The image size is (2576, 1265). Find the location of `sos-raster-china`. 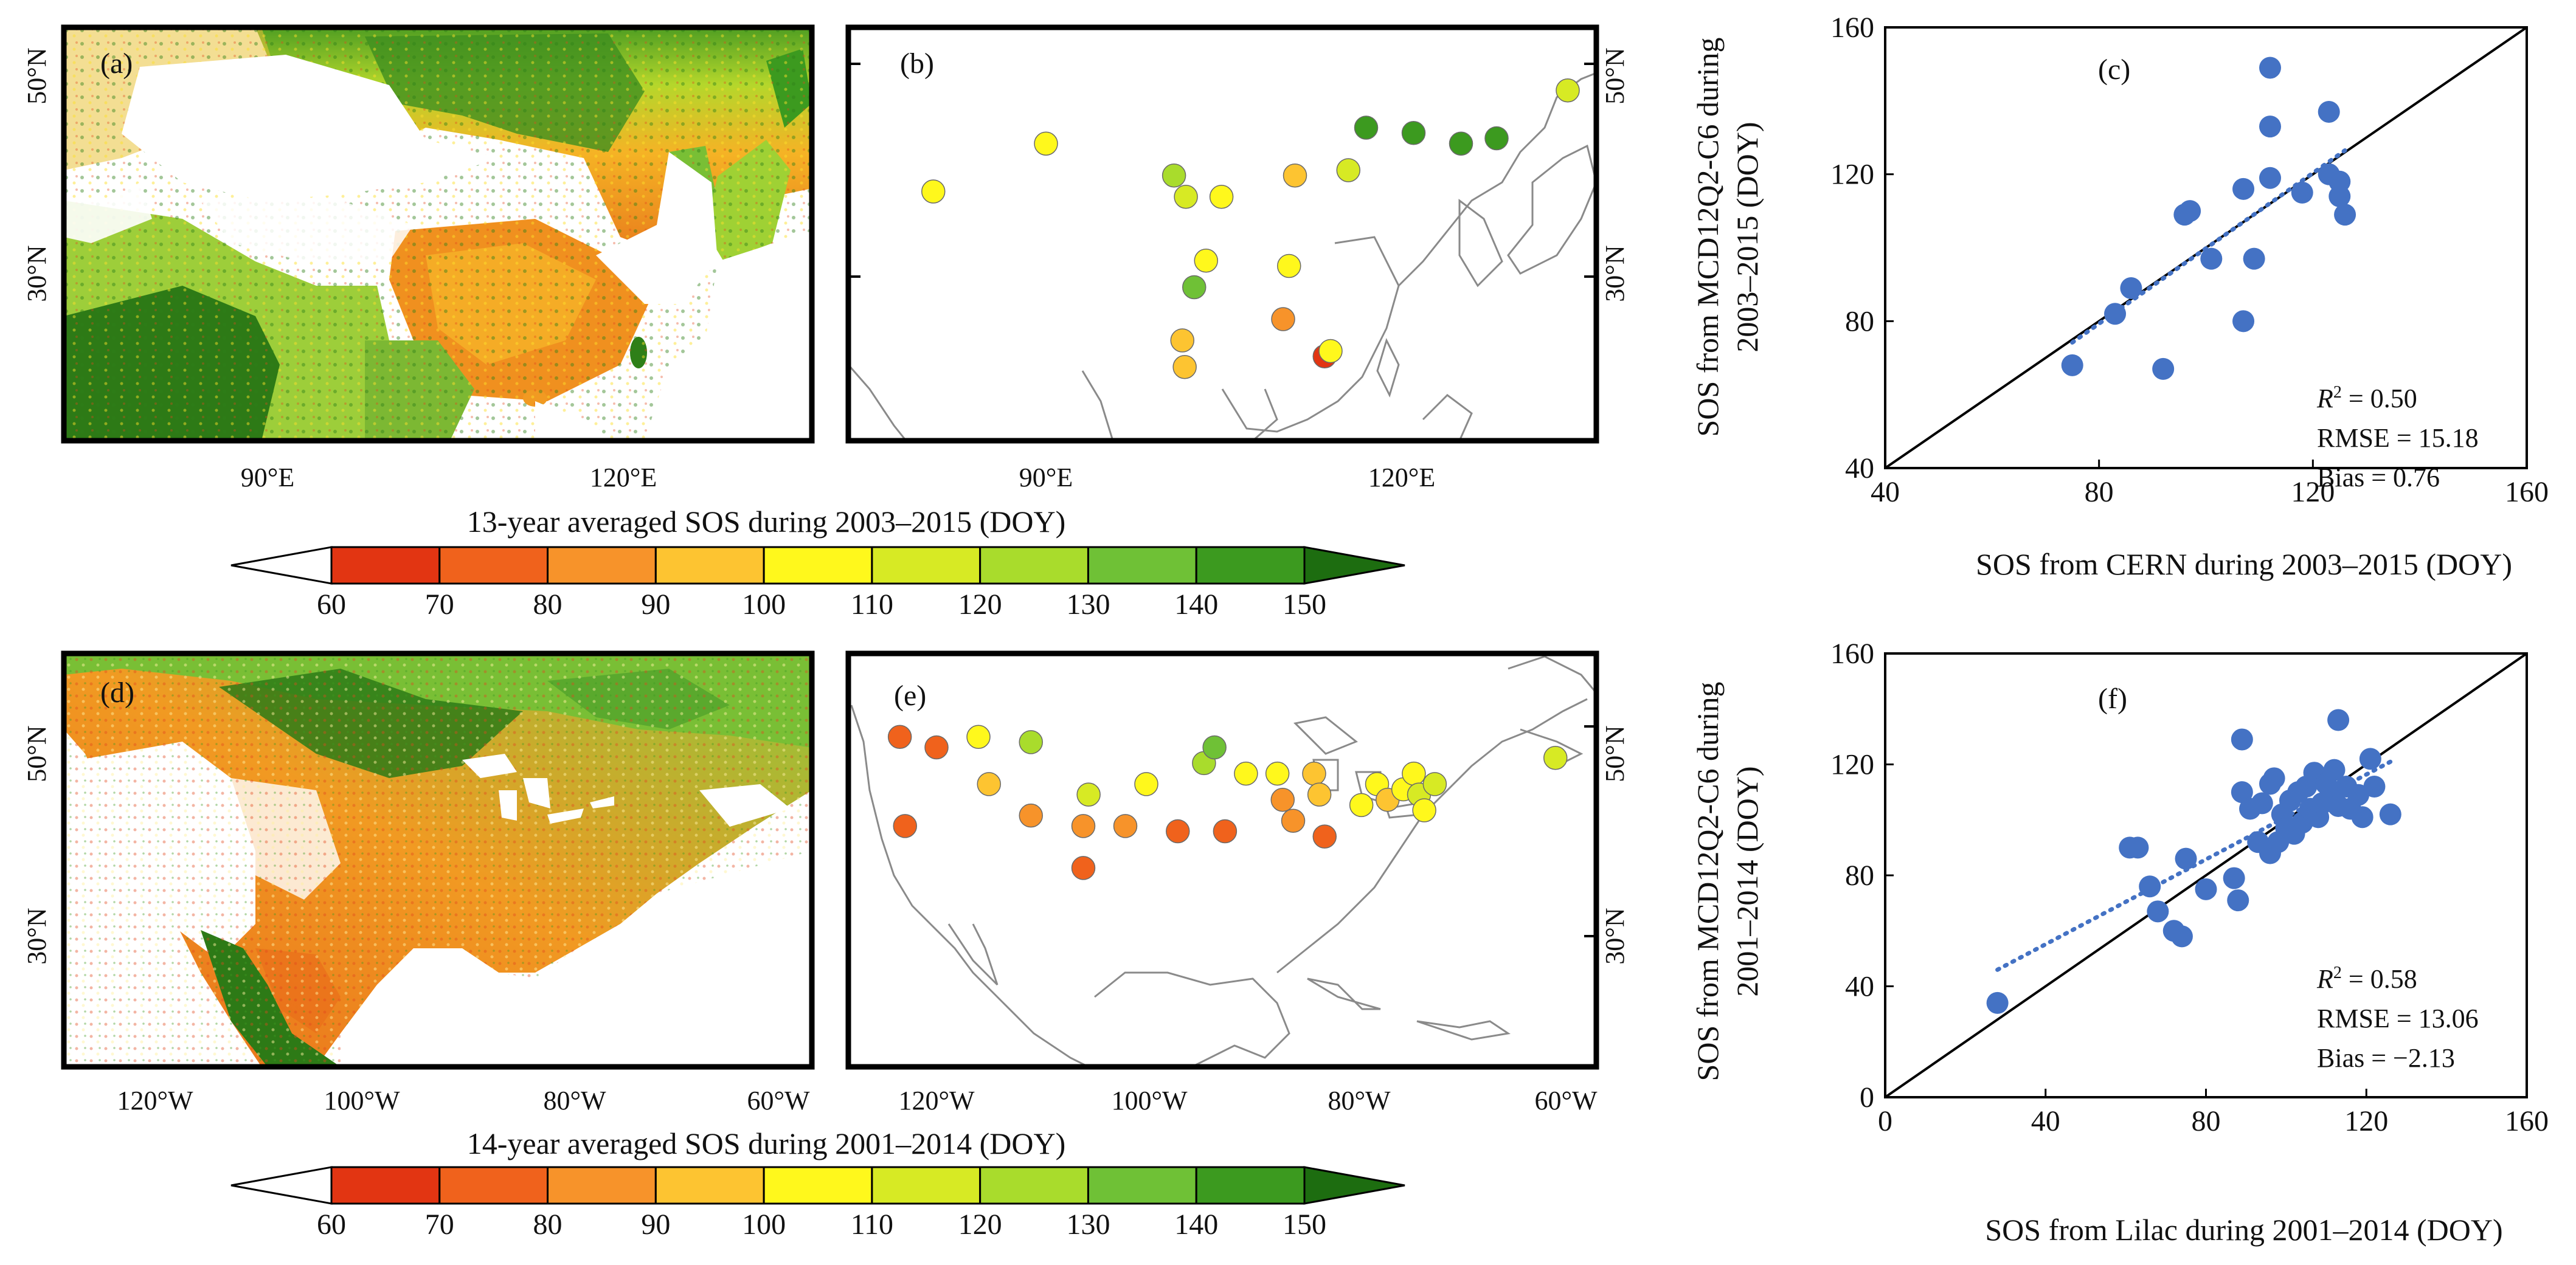

sos-raster-china is located at coordinates (438, 234).